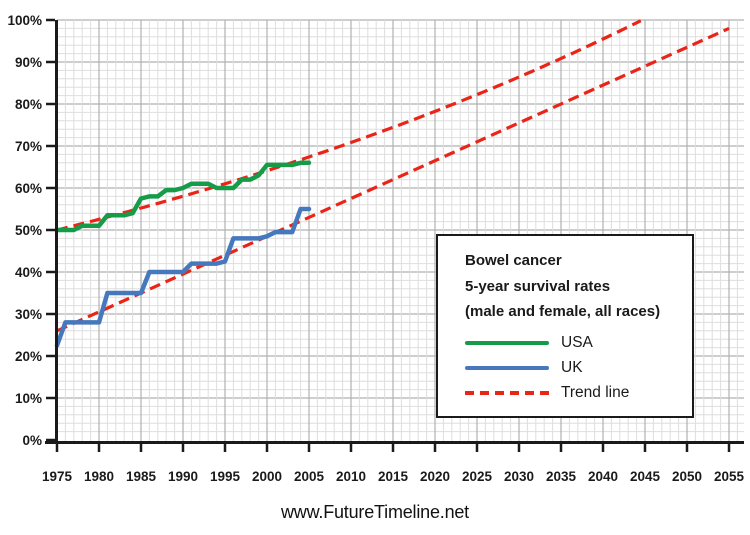 The height and width of the screenshot is (535, 750). What do you see at coordinates (28, 314) in the screenshot?
I see `y-tick-label: 30%` at bounding box center [28, 314].